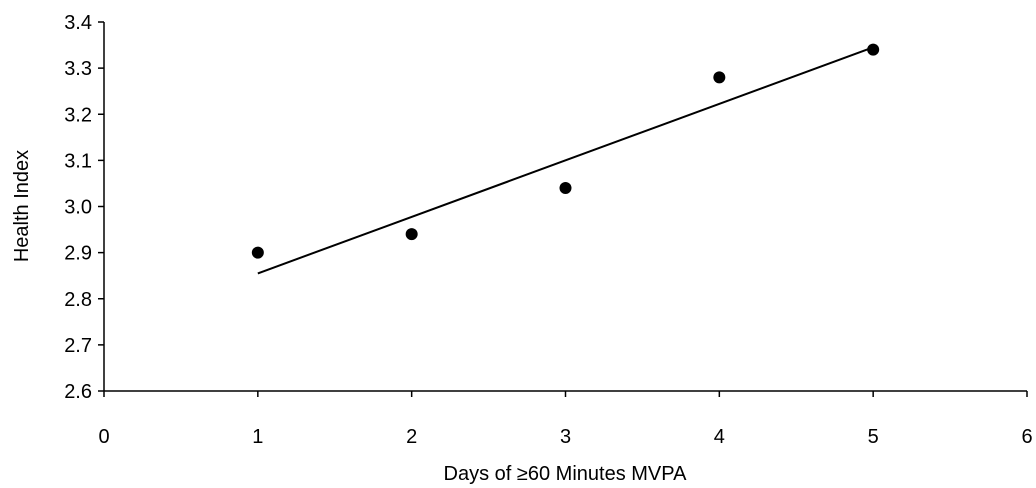  I want to click on x-tick-label: 2, so click(411, 437).